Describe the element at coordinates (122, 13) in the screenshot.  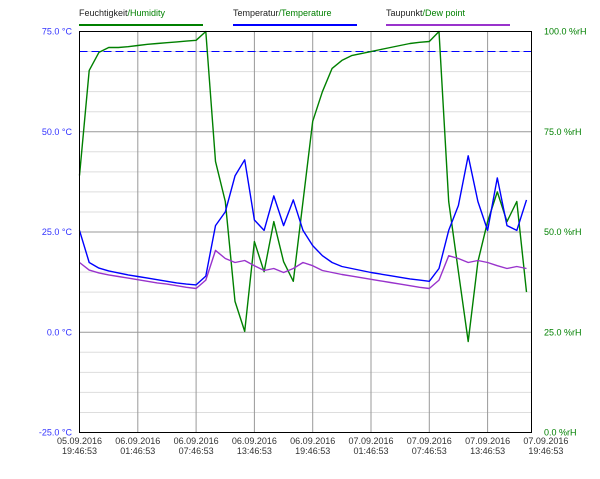
I see `legend-label: Feuchtigkeit/Humidity` at that location.